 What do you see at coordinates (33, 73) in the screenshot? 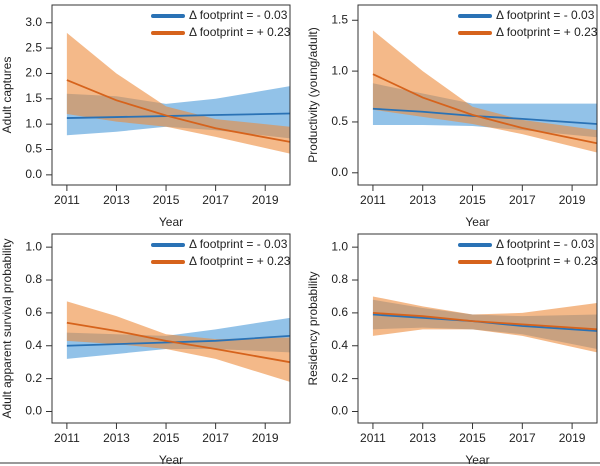
I see `y-tick-label: 2.0` at bounding box center [33, 73].